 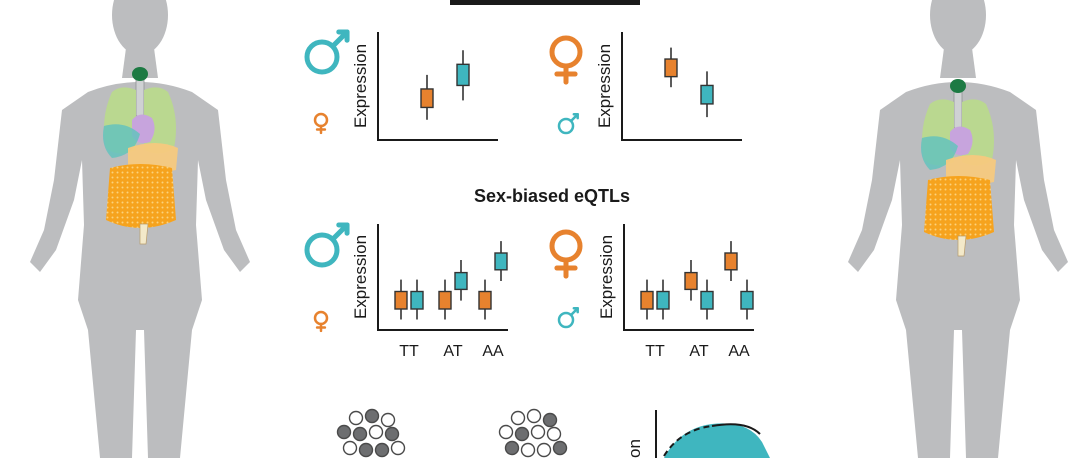 I want to click on male-biased-eqtl-panel: Expression TT AT AA, so click(x=429, y=292).